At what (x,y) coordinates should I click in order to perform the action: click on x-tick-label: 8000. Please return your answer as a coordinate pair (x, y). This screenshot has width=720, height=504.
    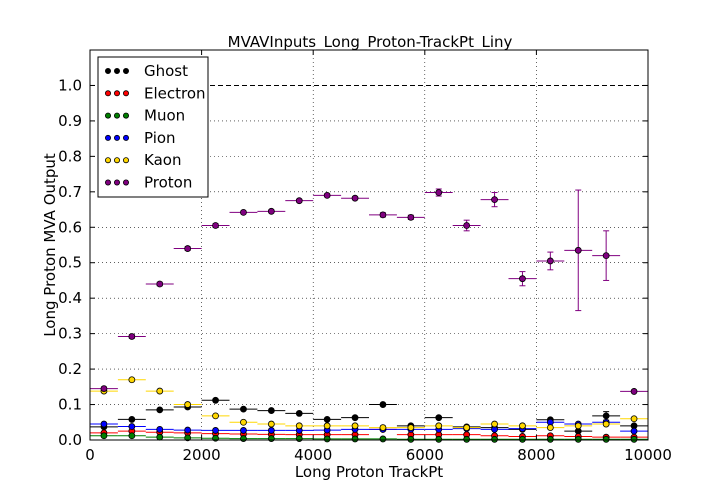
    Looking at the image, I should click on (536, 455).